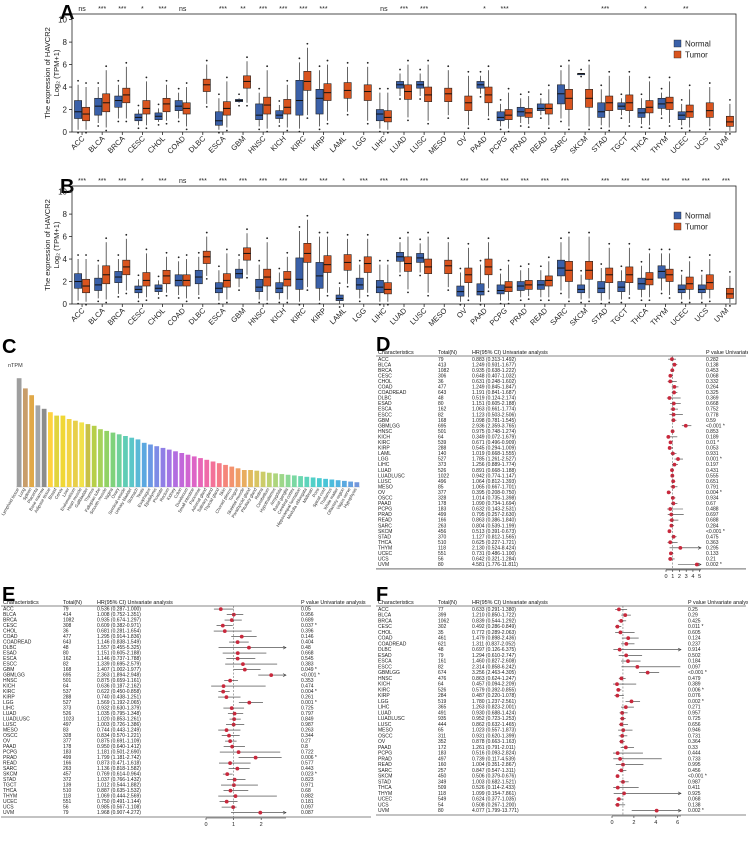 The width and height of the screenshot is (749, 855). I want to click on bar-spinal-cord, so click(325, 482).